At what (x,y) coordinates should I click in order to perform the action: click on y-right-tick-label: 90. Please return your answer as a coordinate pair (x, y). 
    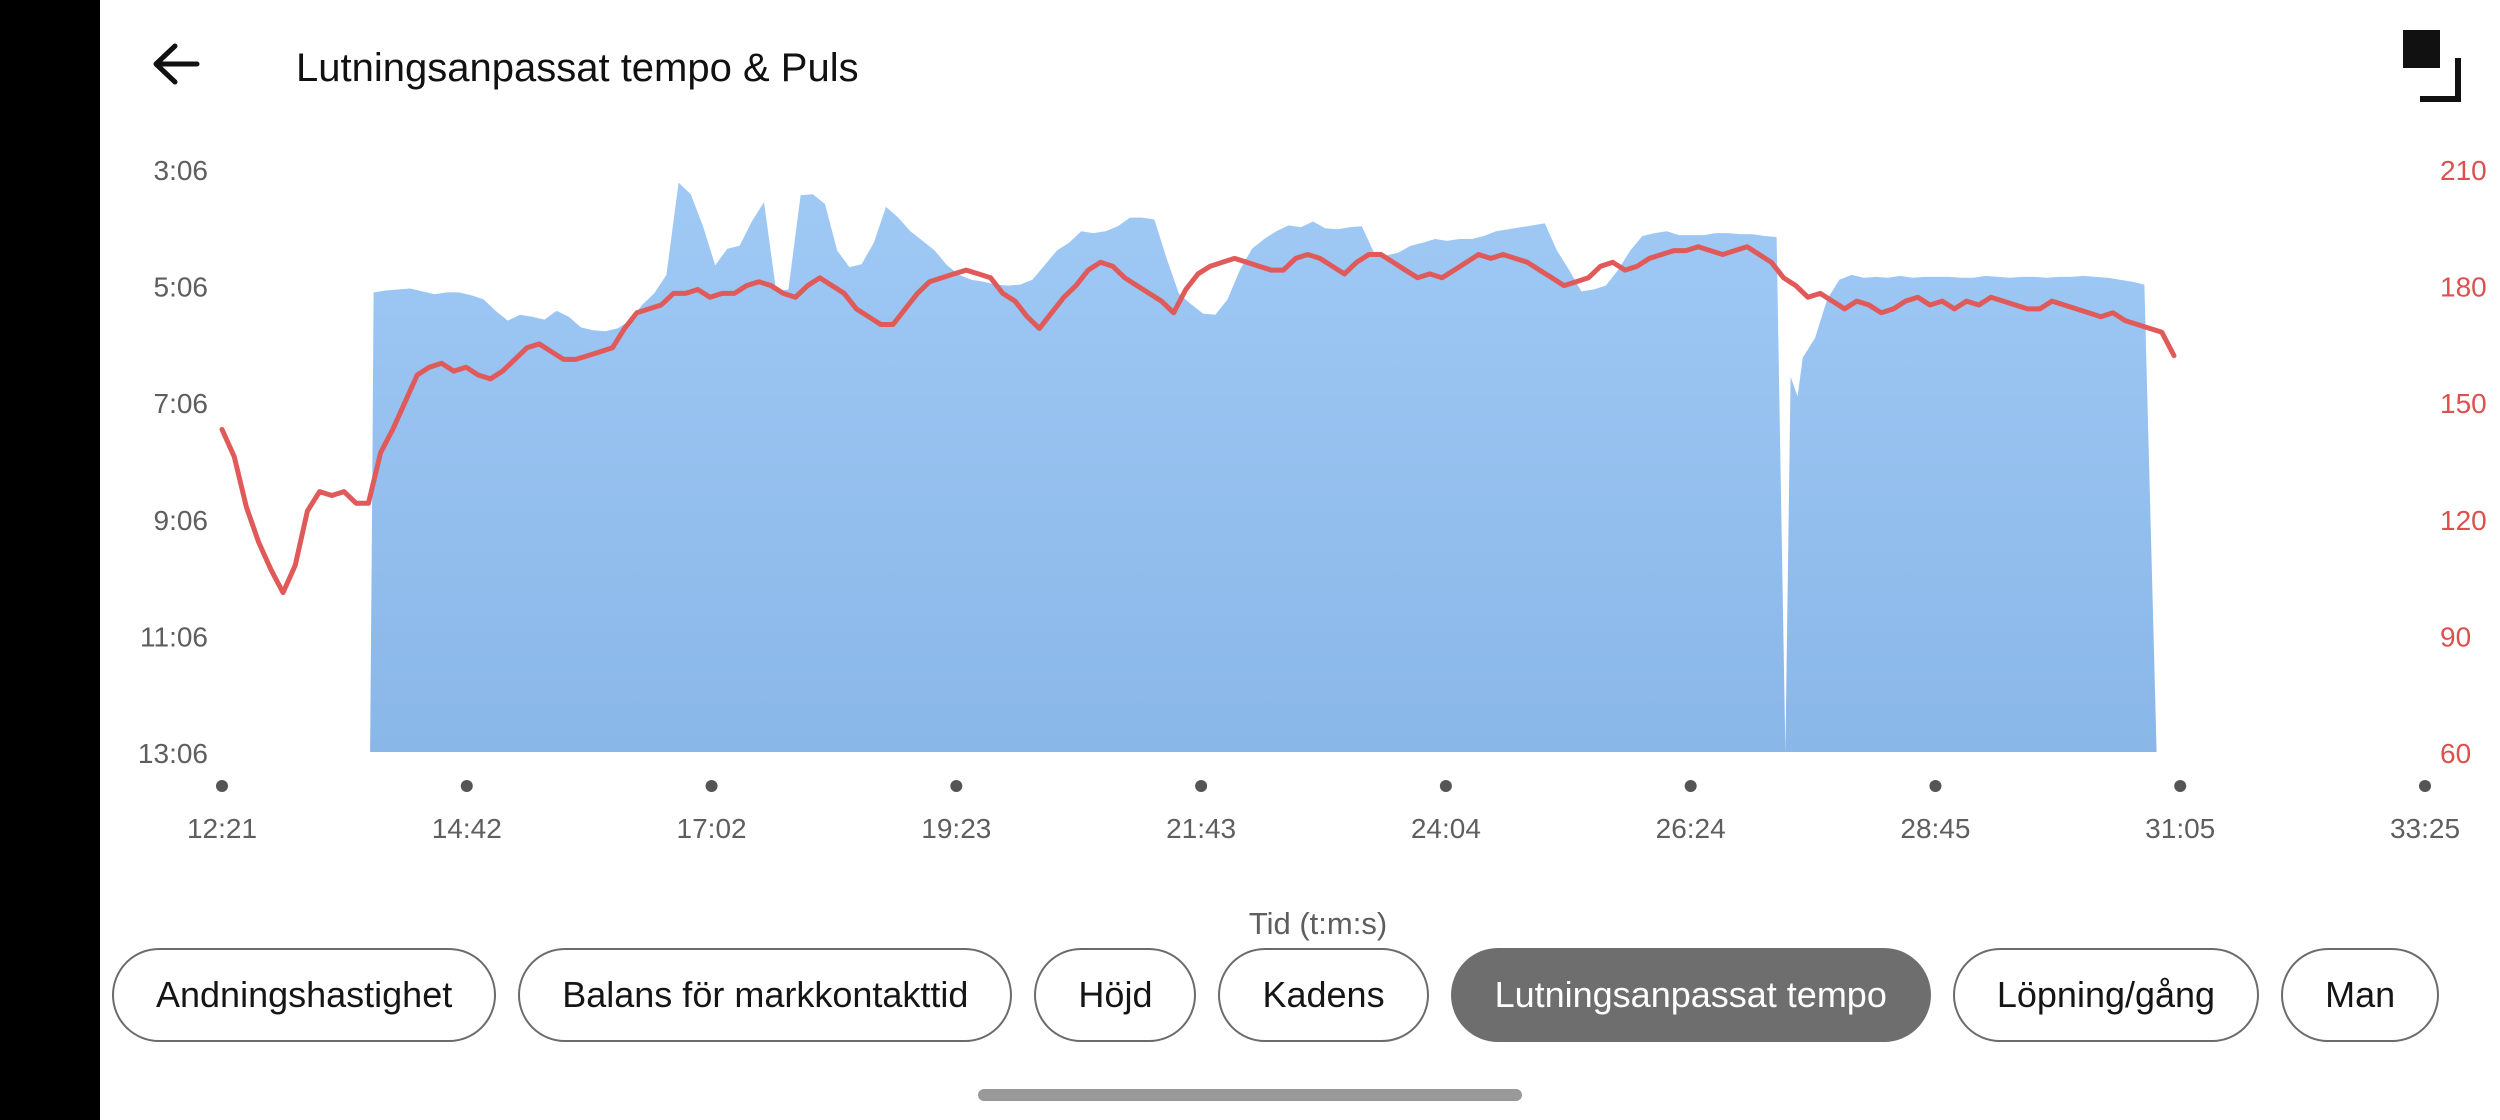
    Looking at the image, I should click on (2455, 636).